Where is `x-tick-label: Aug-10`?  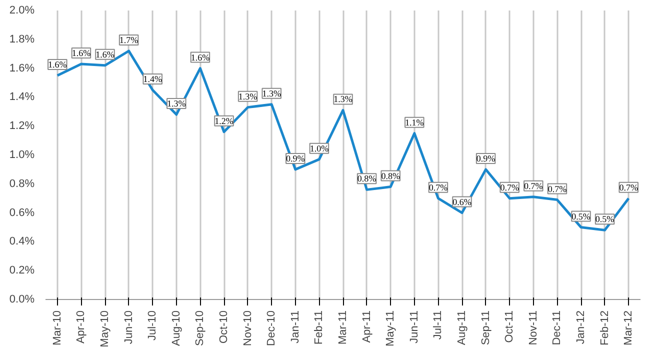 x-tick-label: Aug-10 is located at coordinates (176, 328).